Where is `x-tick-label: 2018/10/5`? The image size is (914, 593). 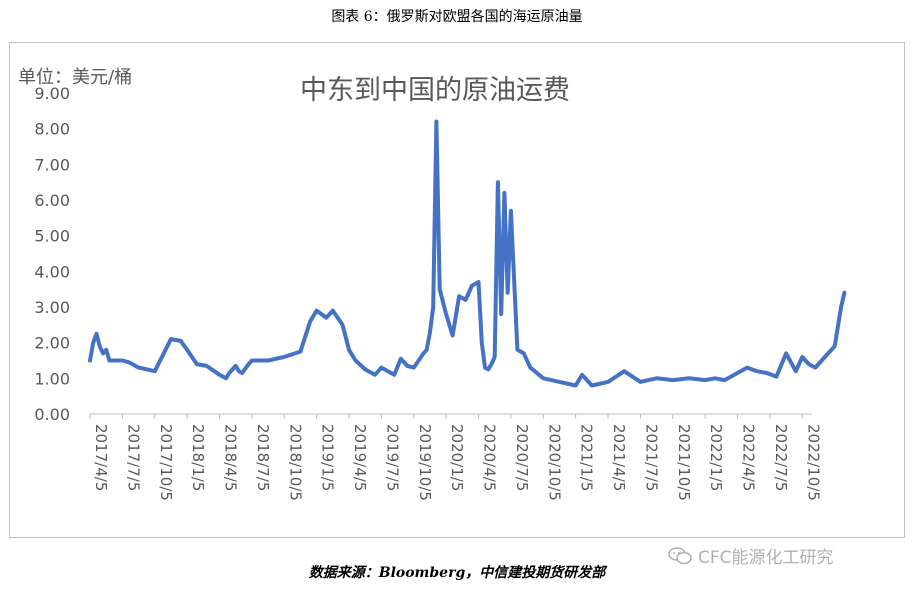 x-tick-label: 2018/10/5 is located at coordinates (295, 462).